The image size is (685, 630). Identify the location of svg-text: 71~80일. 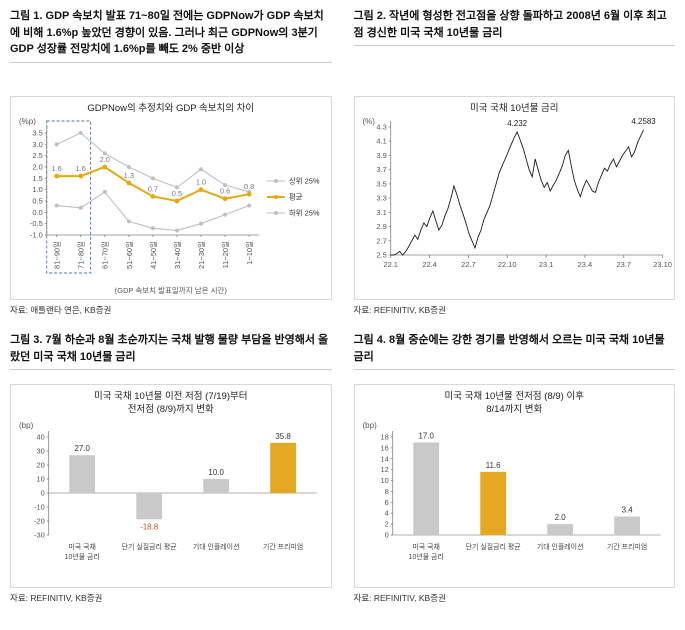
(81, 255).